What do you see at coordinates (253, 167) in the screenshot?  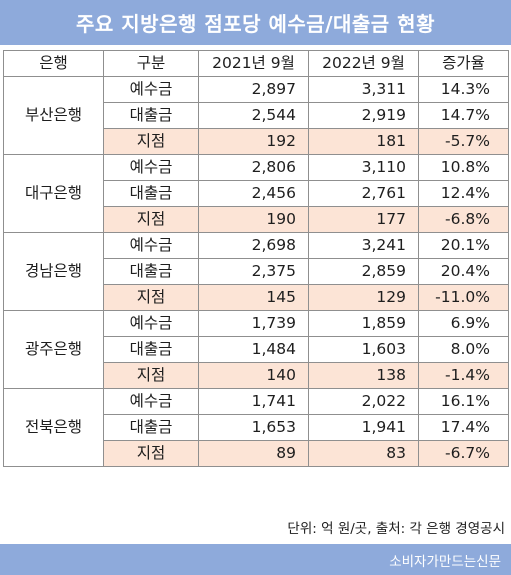 I see `value-2021-cell: 2,806` at bounding box center [253, 167].